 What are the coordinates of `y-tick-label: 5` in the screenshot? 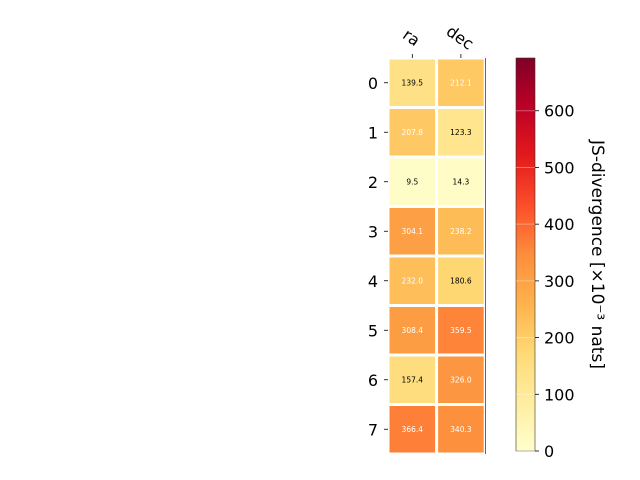 It's located at (373, 330).